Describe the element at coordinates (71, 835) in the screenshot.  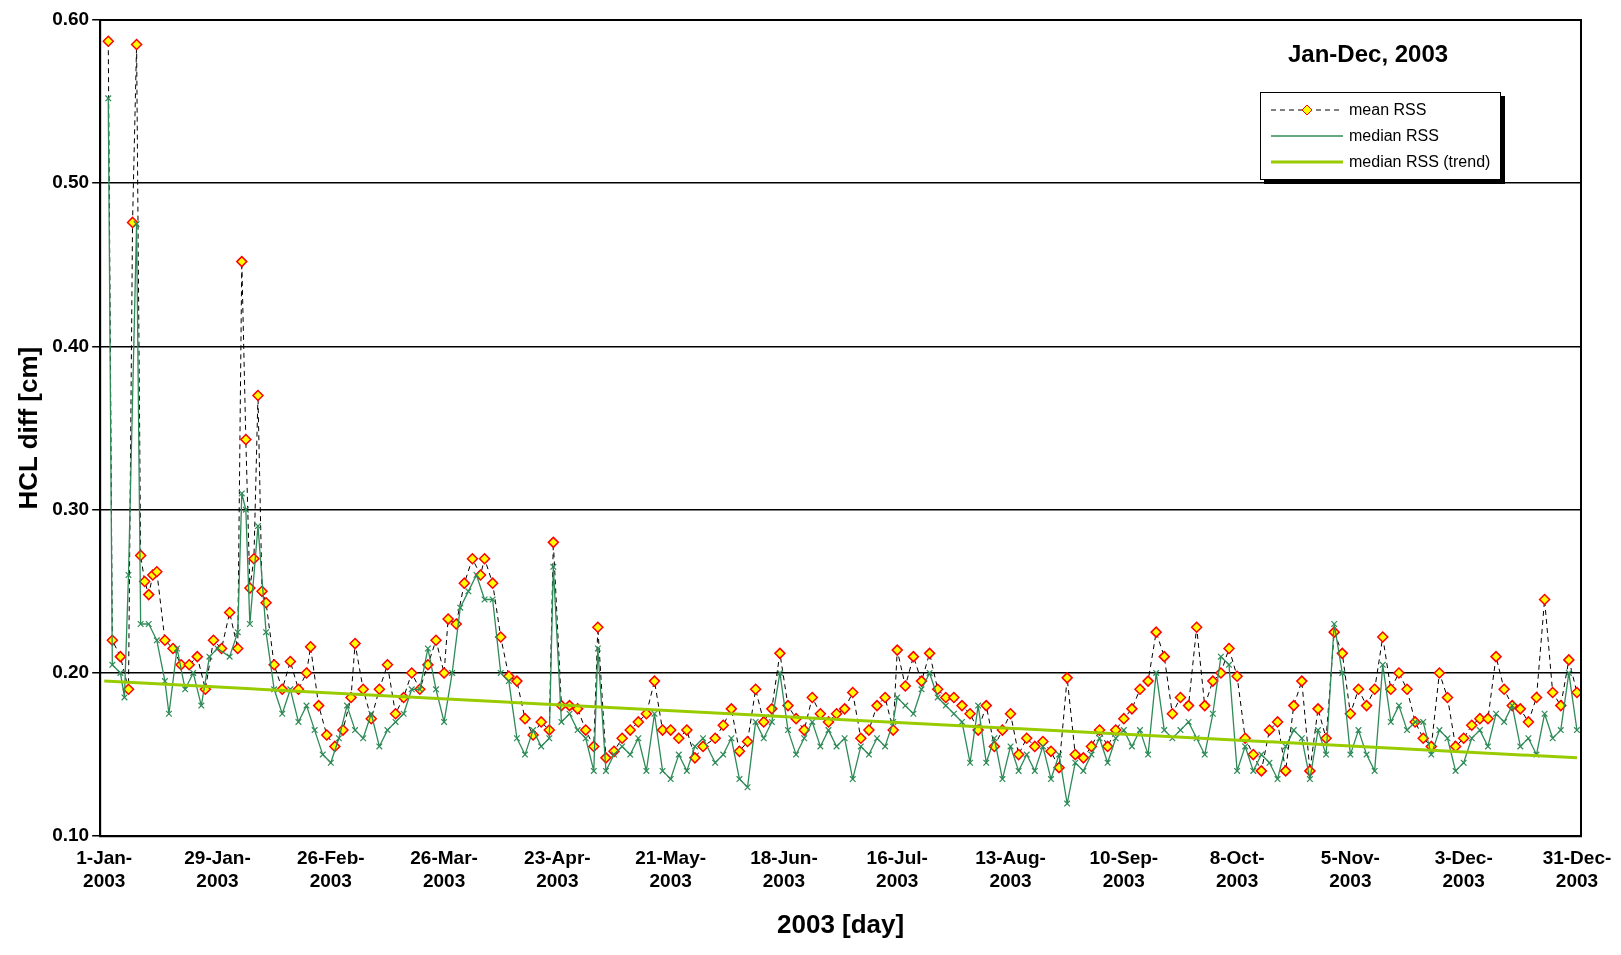
I see `y-tick-label: 0.10` at that location.